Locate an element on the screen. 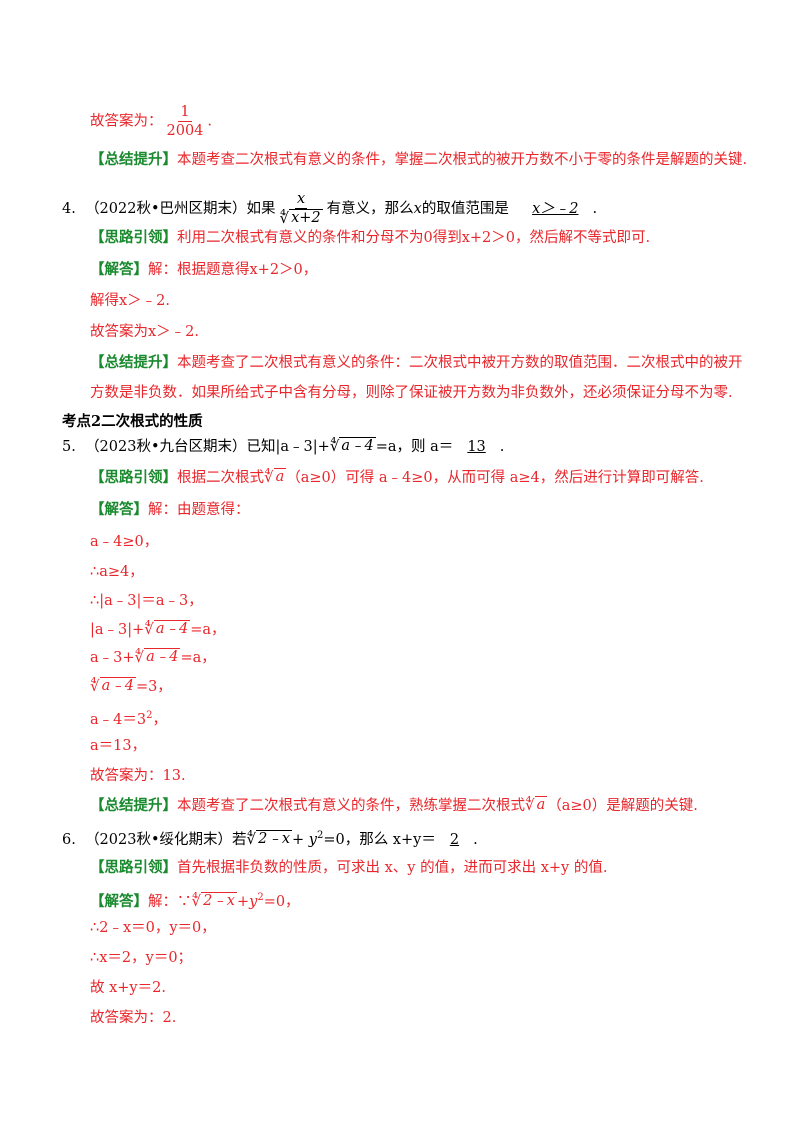 The height and width of the screenshot is (1132, 800). solution-line: 解得x＞﹣2. is located at coordinates (130, 301).